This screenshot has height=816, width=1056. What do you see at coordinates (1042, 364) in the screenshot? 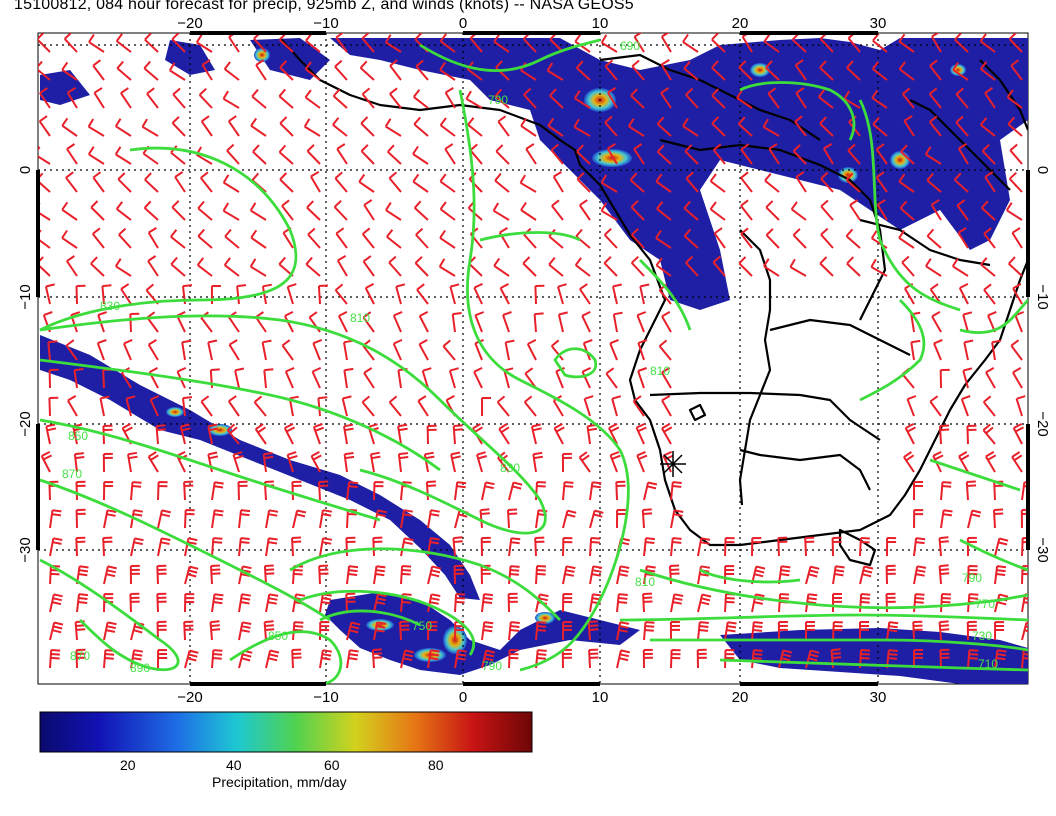
I see `lat-ticks-right: 0 −10 −20 −30` at bounding box center [1042, 364].